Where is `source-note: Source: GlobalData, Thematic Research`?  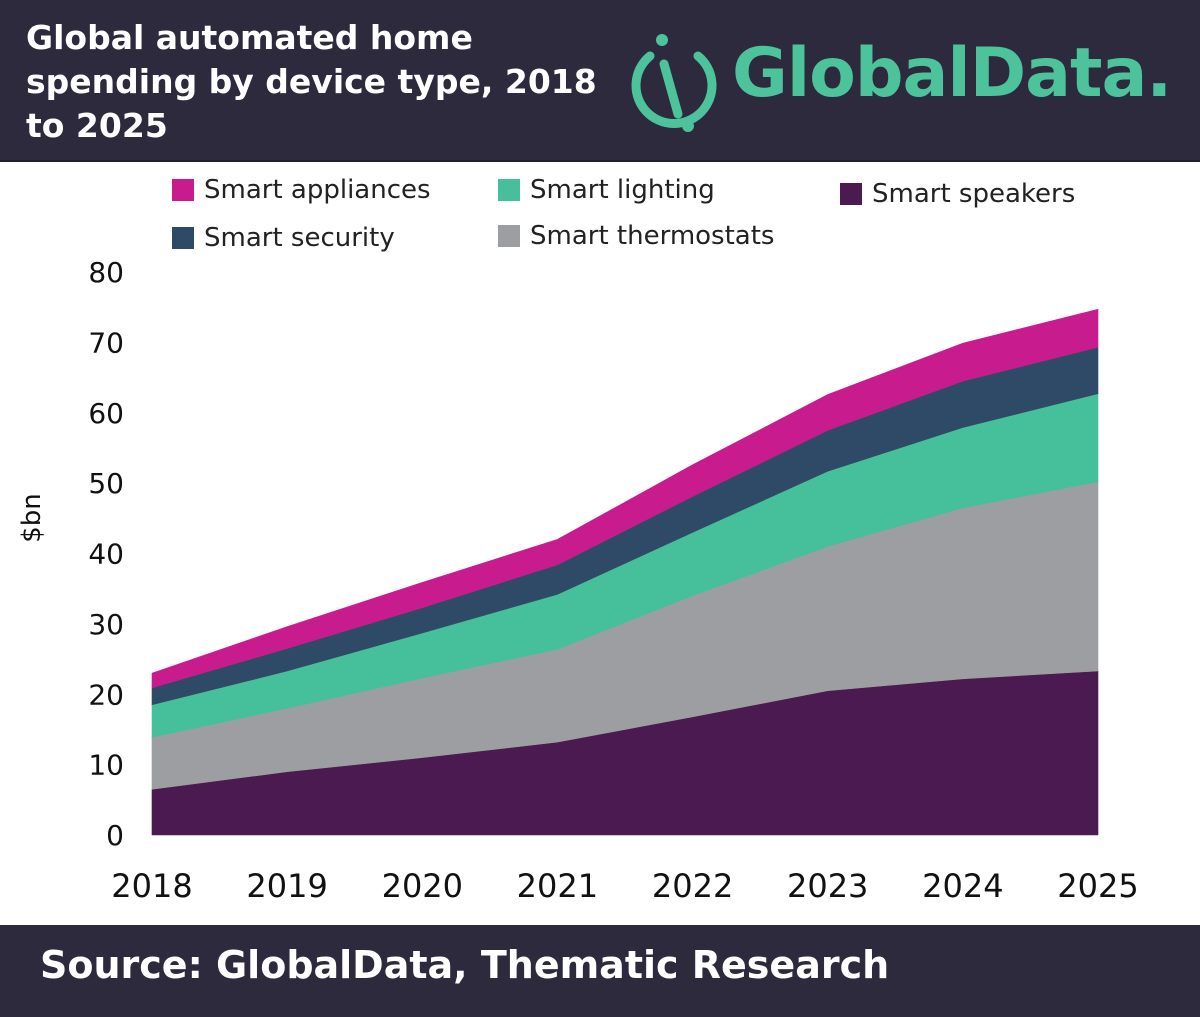
source-note: Source: GlobalData, Thematic Research is located at coordinates (465, 965).